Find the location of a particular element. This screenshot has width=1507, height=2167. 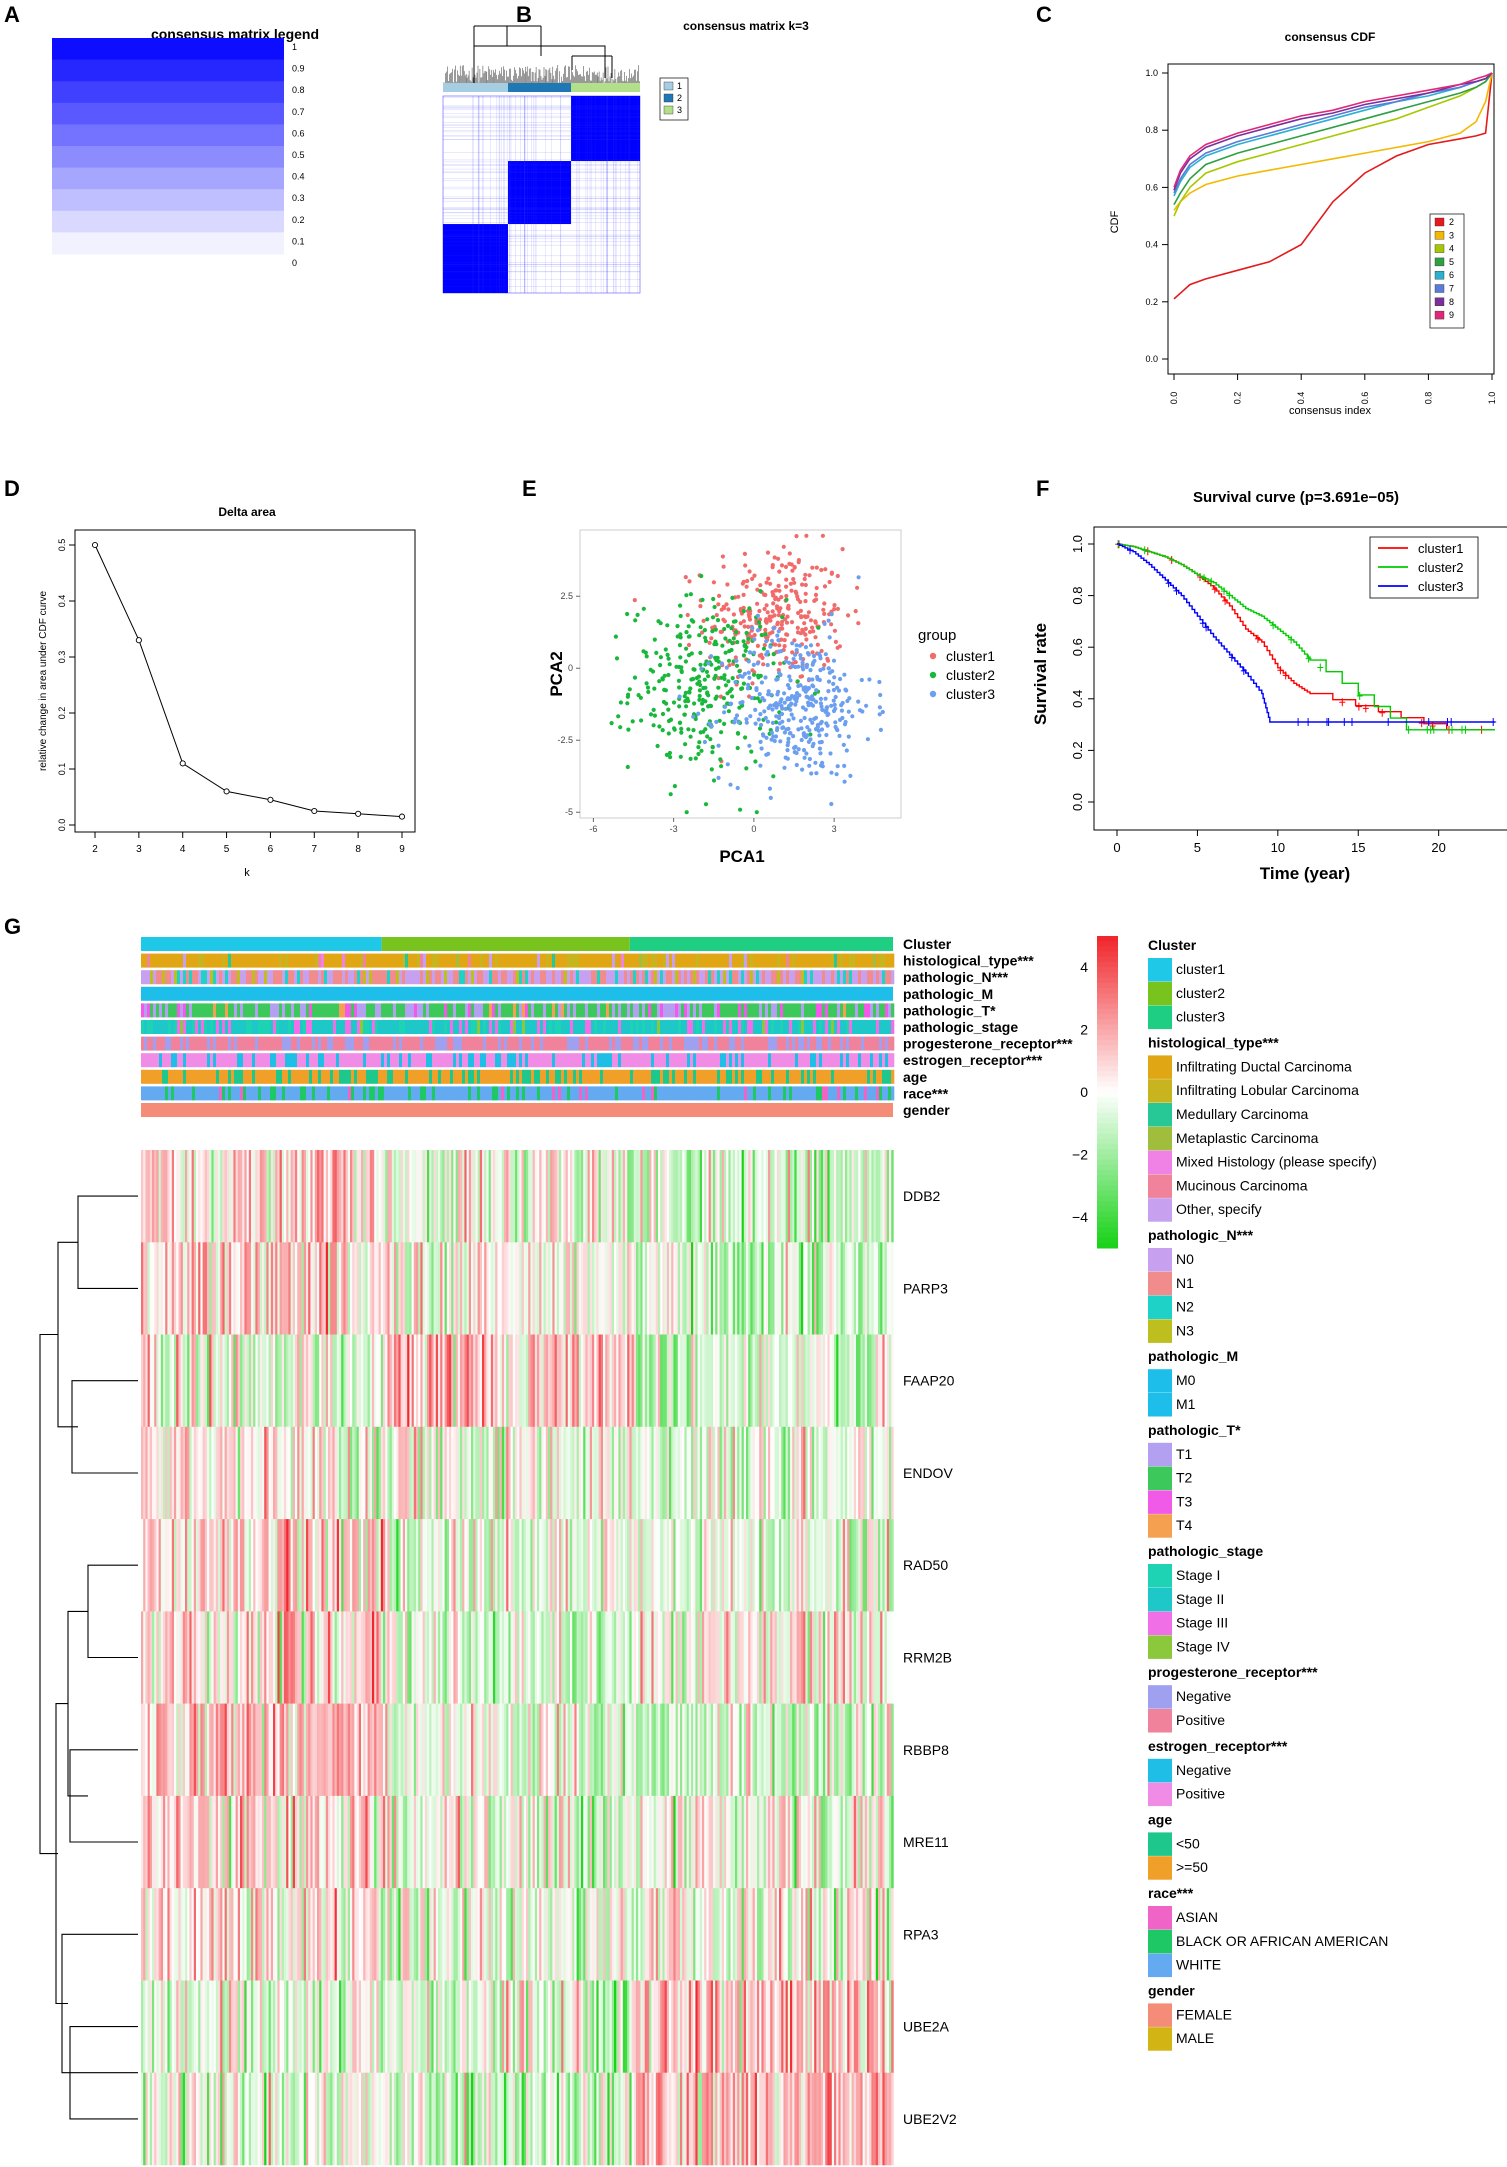

panel-a-scale-label: 0.7 is located at coordinates (298, 112).